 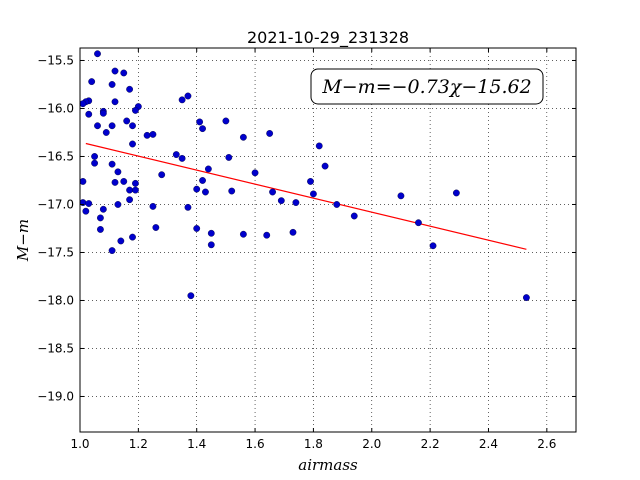 I want to click on y-tick-label: −15.5, so click(x=55, y=60).